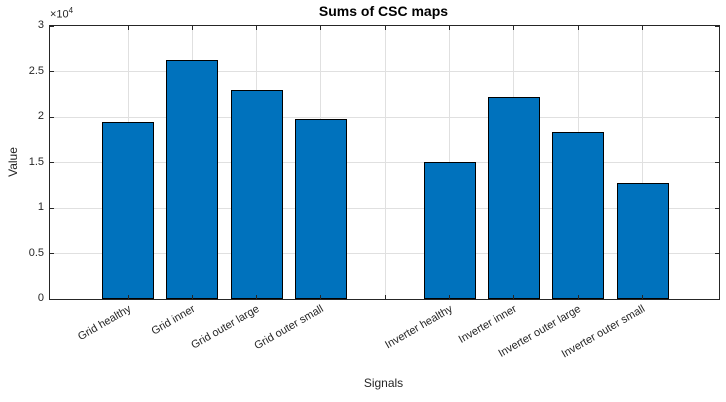  Describe the element at coordinates (383, 383) in the screenshot. I see `x-axis-label: Signals` at that location.